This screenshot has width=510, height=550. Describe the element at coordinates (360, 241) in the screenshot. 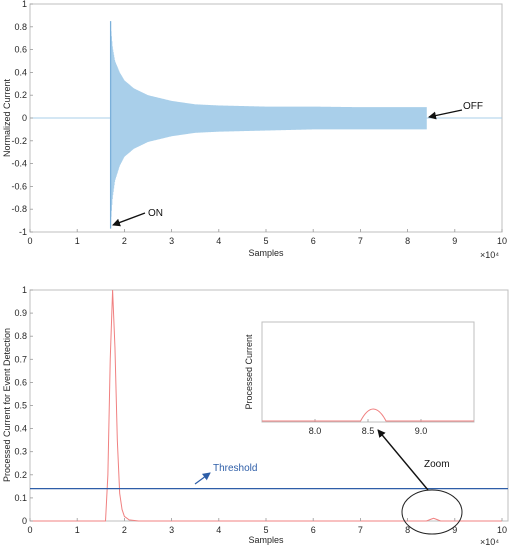

I see `top-xtick-label: 7` at that location.